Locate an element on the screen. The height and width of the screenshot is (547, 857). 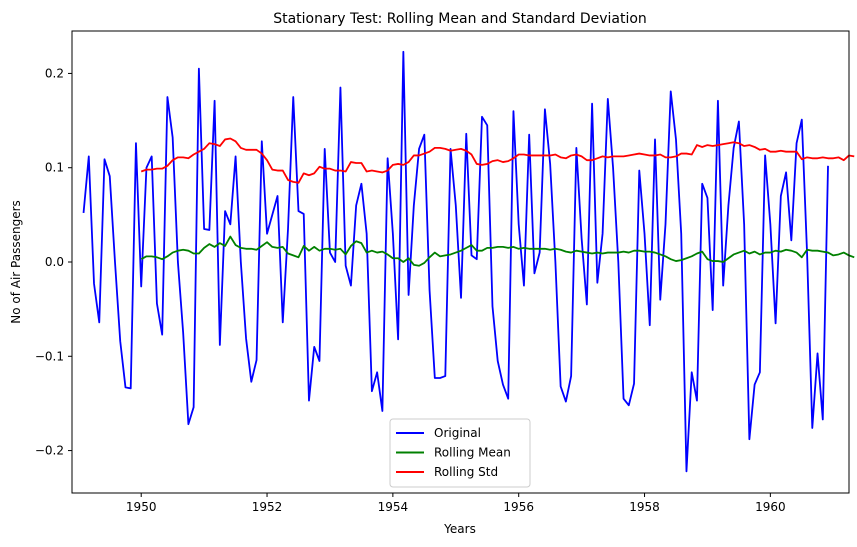
y-tick-label: 0.0 is located at coordinates (54, 262).